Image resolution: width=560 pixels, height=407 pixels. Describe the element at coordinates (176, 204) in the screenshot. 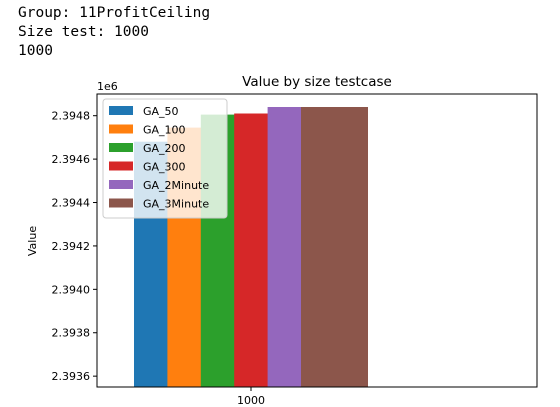

I see `legend-label: GA_3Minute` at that location.